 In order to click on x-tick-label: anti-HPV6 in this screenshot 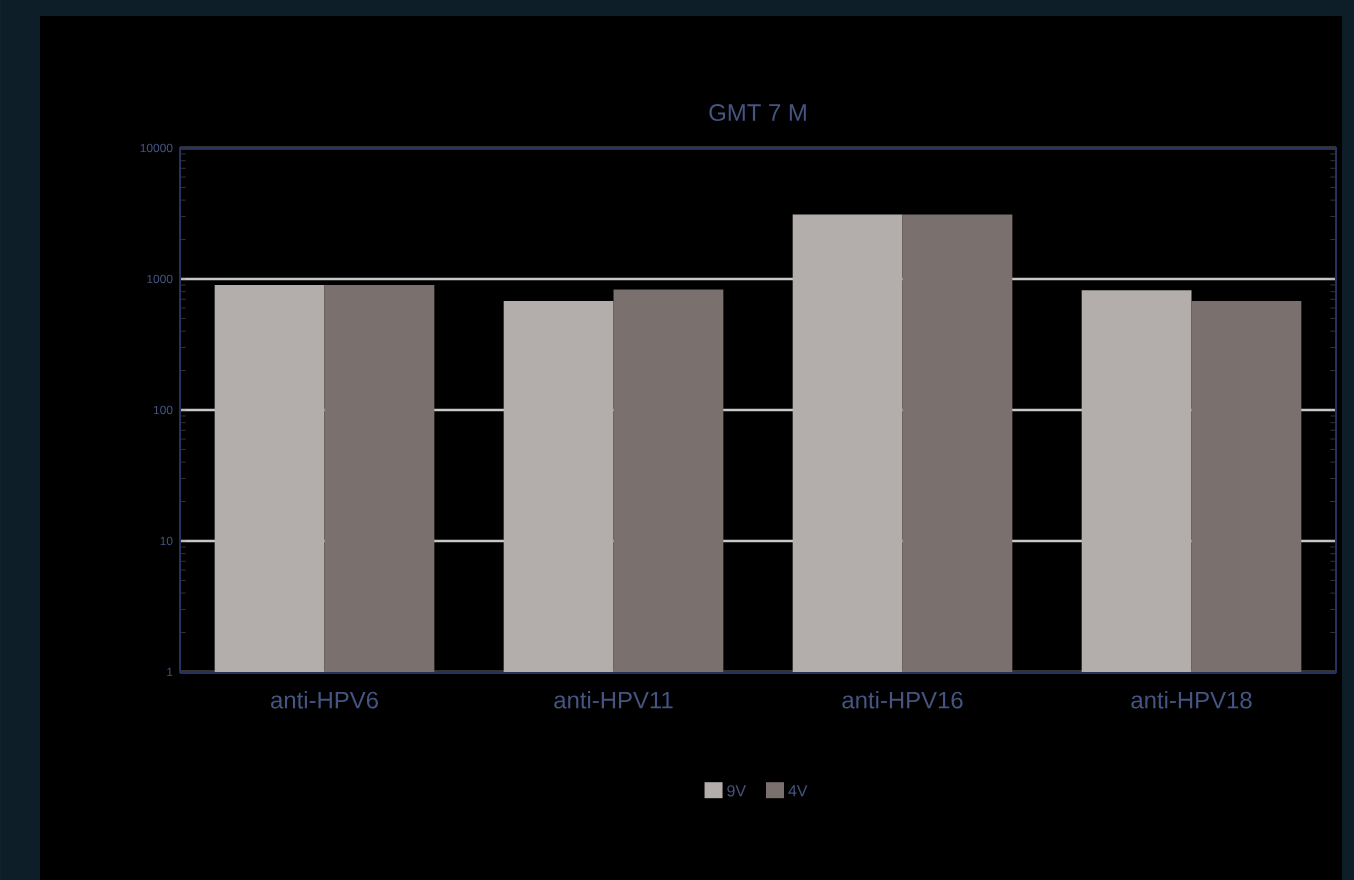, I will do `click(324, 700)`.